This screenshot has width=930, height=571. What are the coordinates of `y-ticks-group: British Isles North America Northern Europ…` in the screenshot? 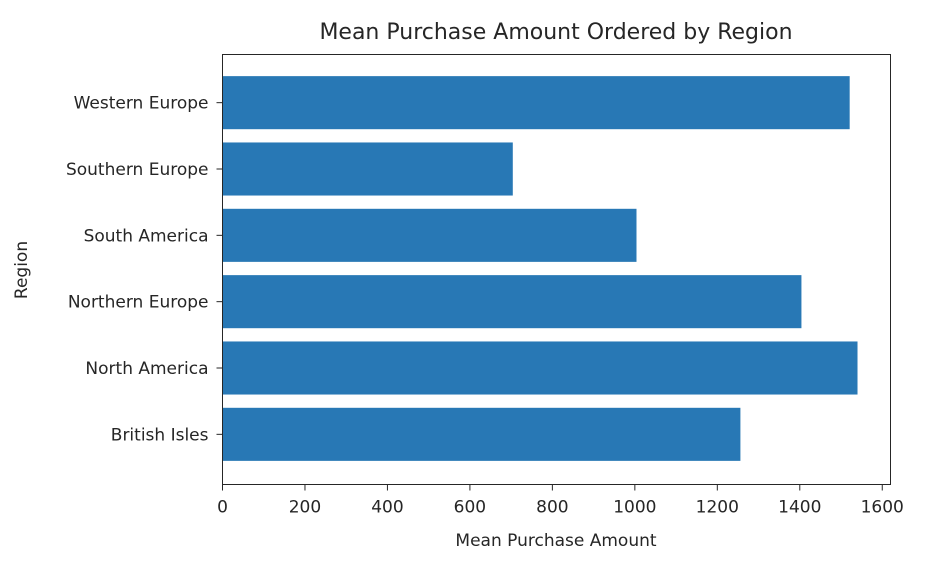 It's located at (144, 269).